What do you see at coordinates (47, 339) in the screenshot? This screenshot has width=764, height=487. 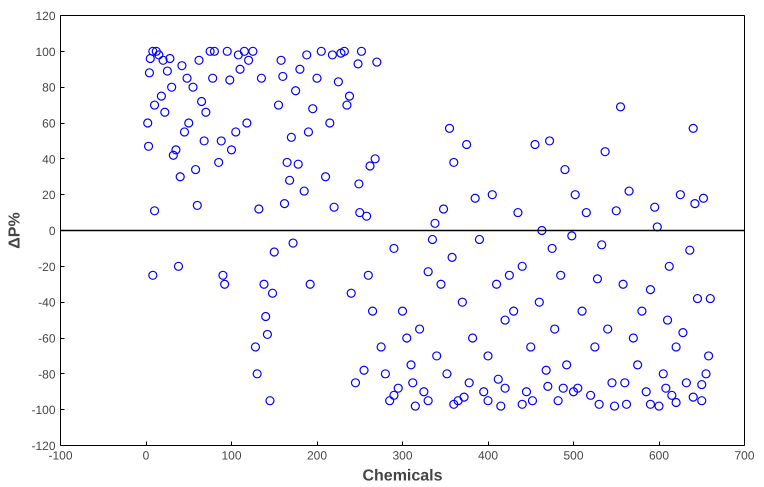 I see `y-tick-label: -60` at bounding box center [47, 339].